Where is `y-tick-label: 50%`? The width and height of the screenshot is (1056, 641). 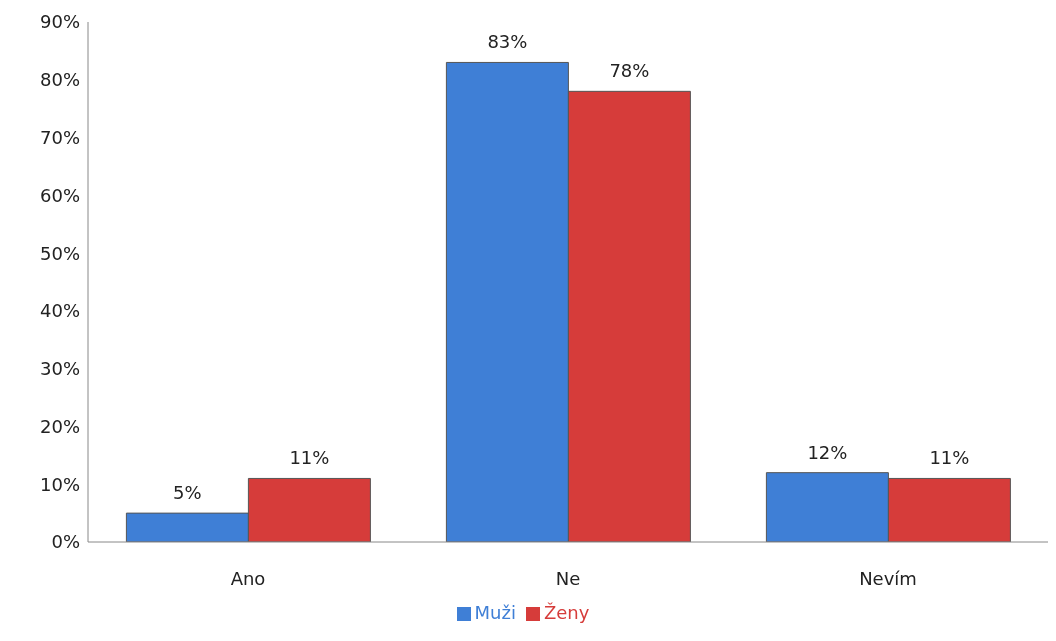
y-tick-label: 50% is located at coordinates (59, 253).